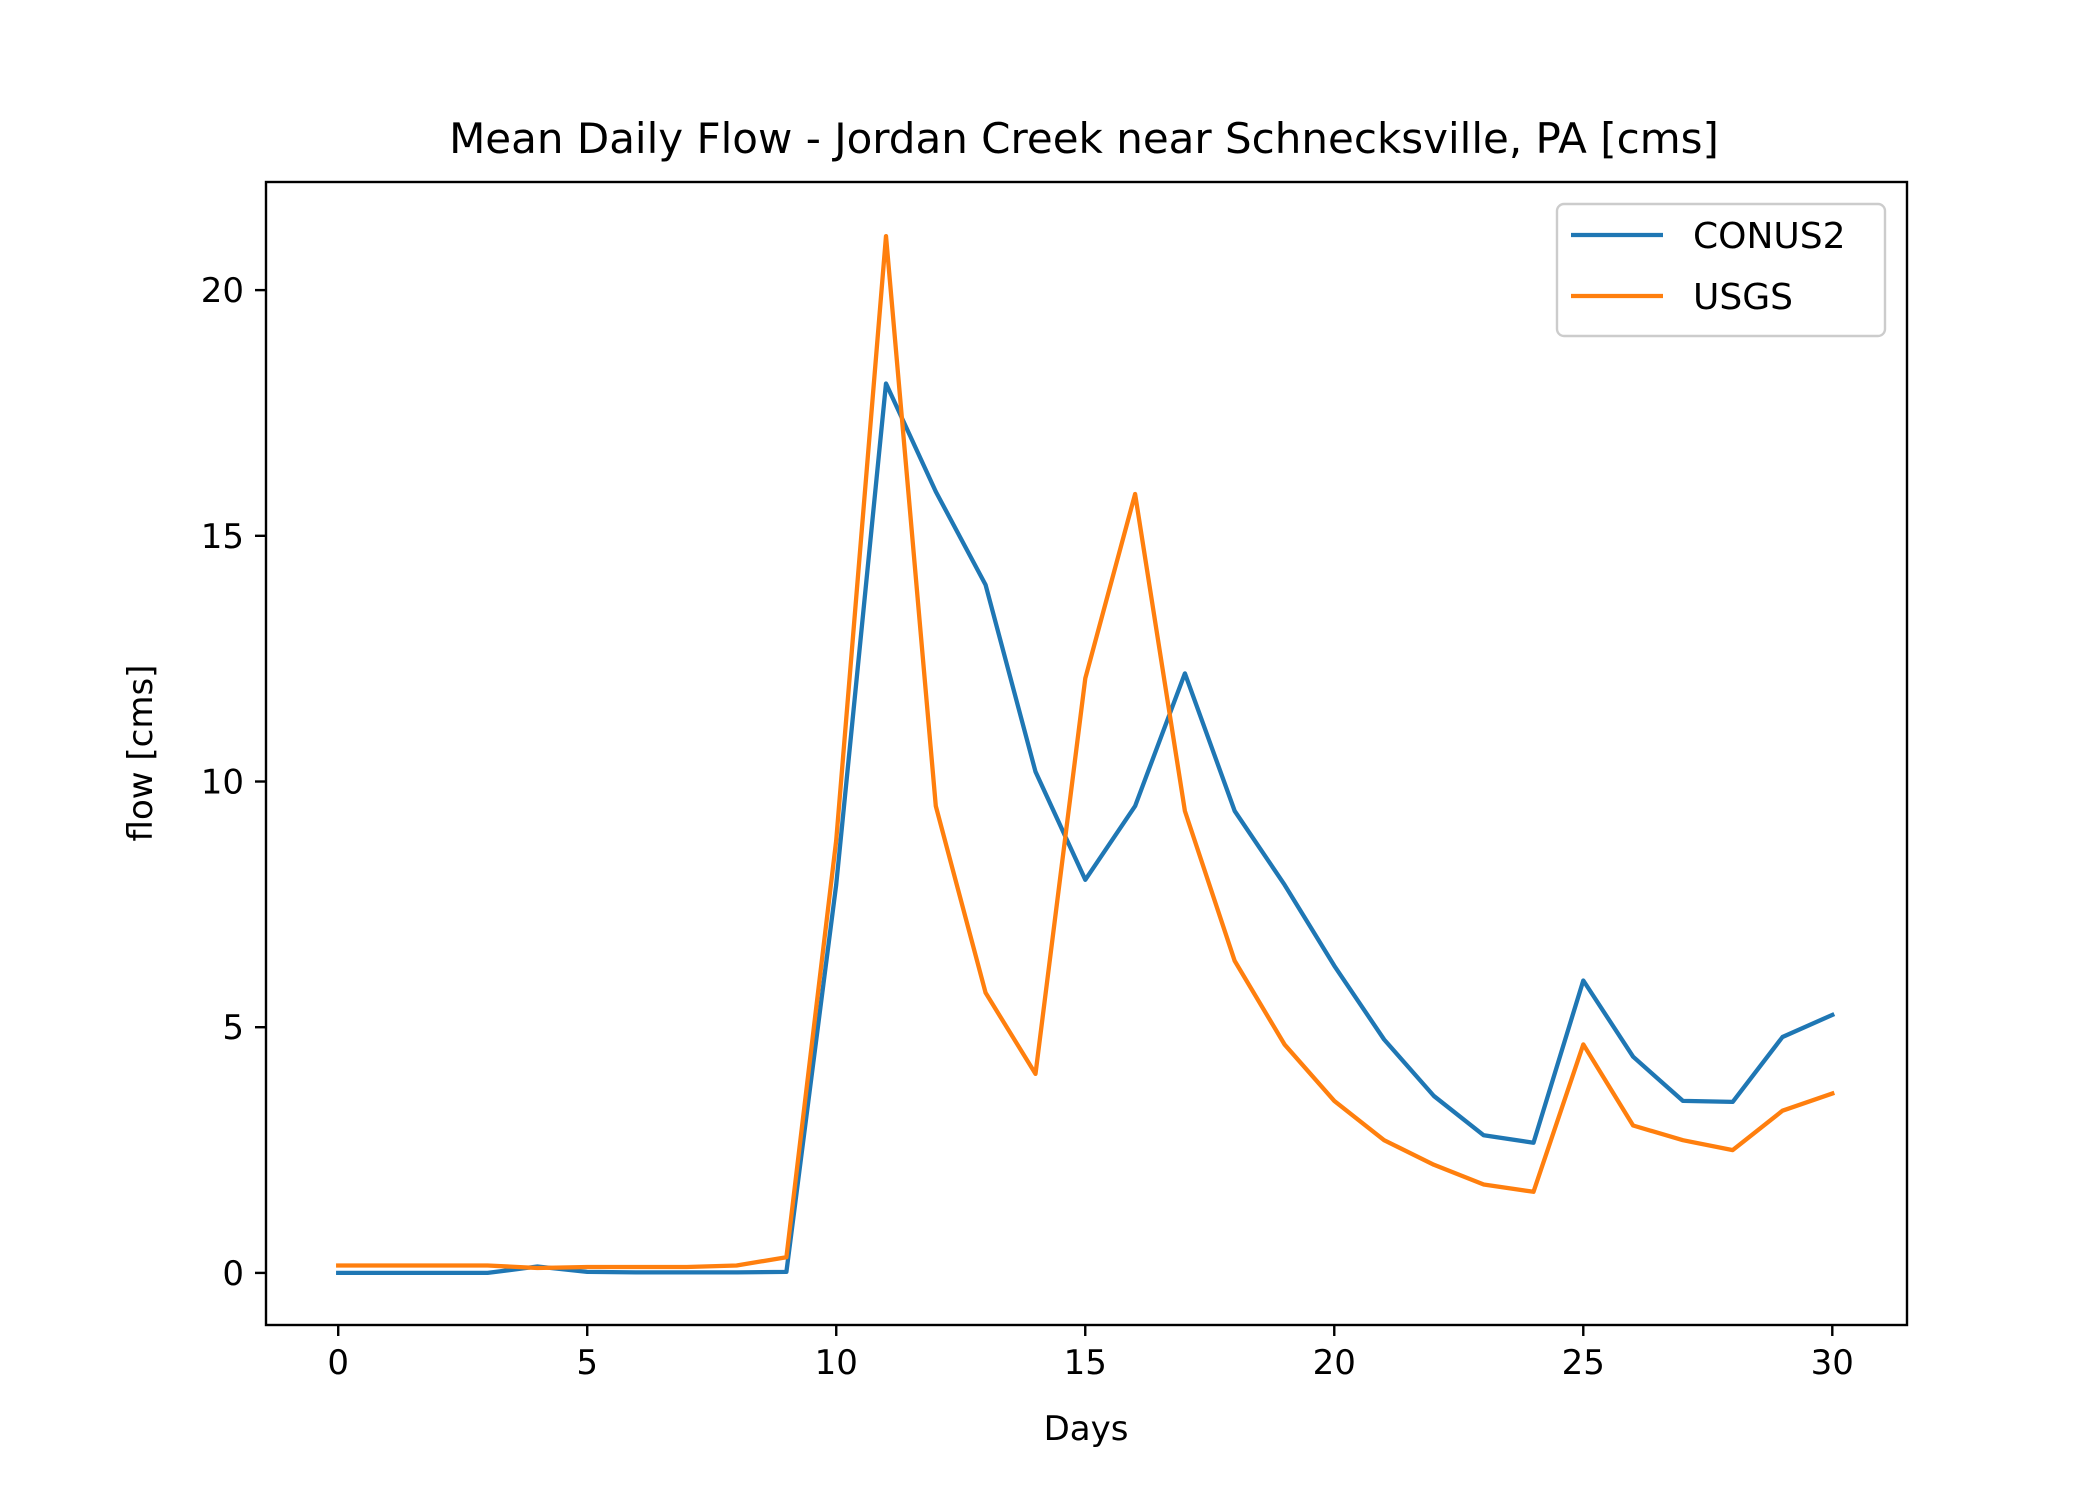 The image size is (2100, 1500). Describe the element at coordinates (222, 783) in the screenshot. I see `y-tick-label: 10` at that location.